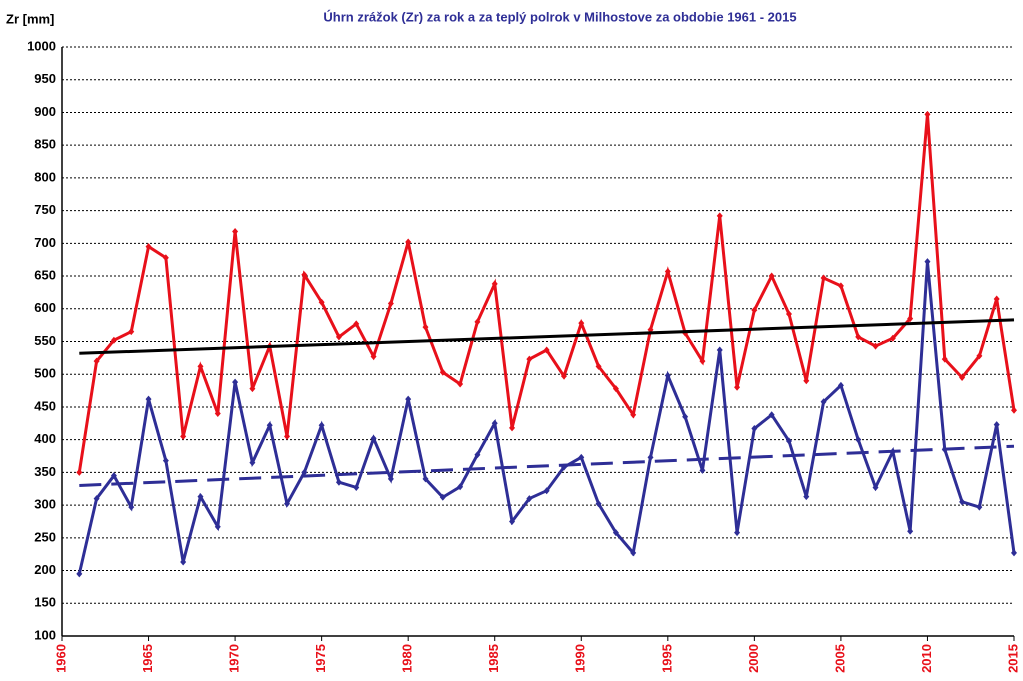  I want to click on y-tick-label: 300, so click(45, 504).